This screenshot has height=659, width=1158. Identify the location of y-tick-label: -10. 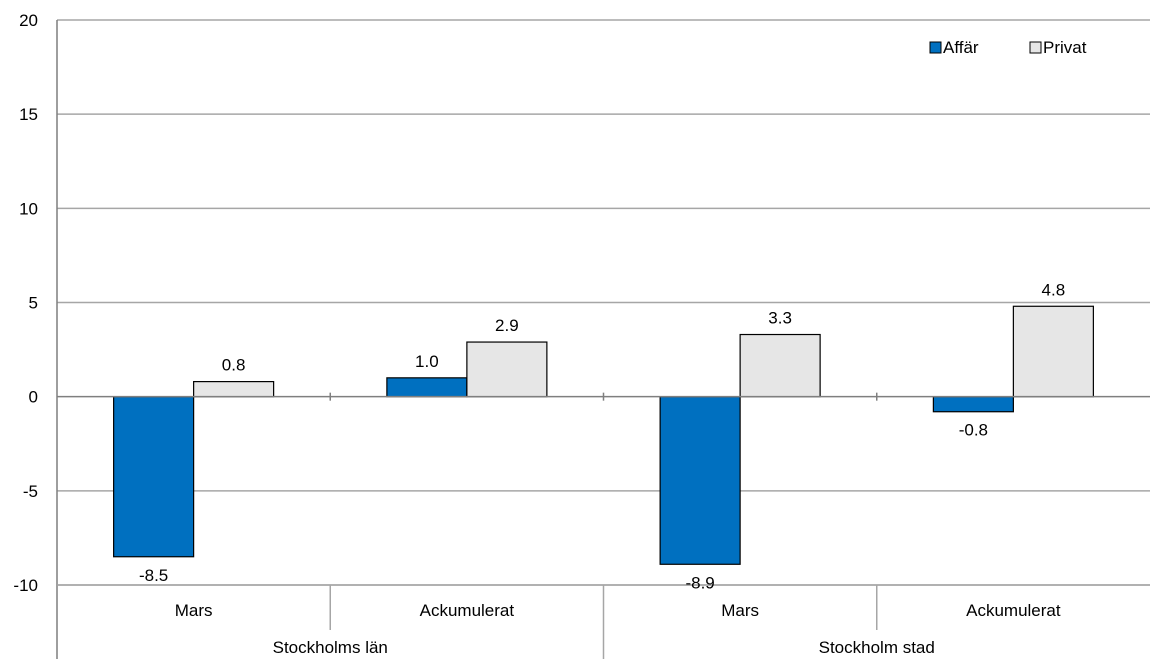
(25, 585).